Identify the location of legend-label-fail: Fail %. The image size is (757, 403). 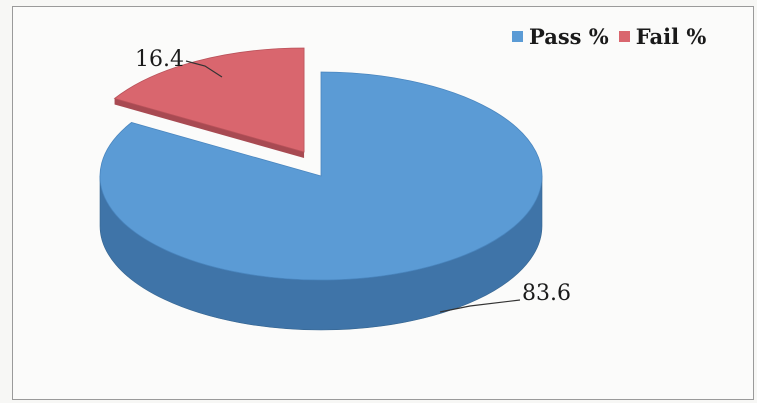
(671, 36).